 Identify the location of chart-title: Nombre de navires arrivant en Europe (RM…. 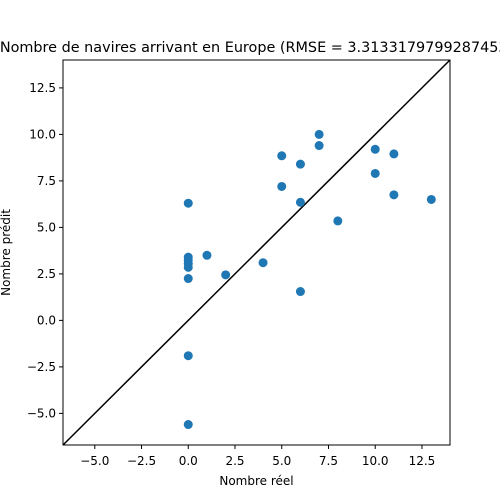
(250, 48).